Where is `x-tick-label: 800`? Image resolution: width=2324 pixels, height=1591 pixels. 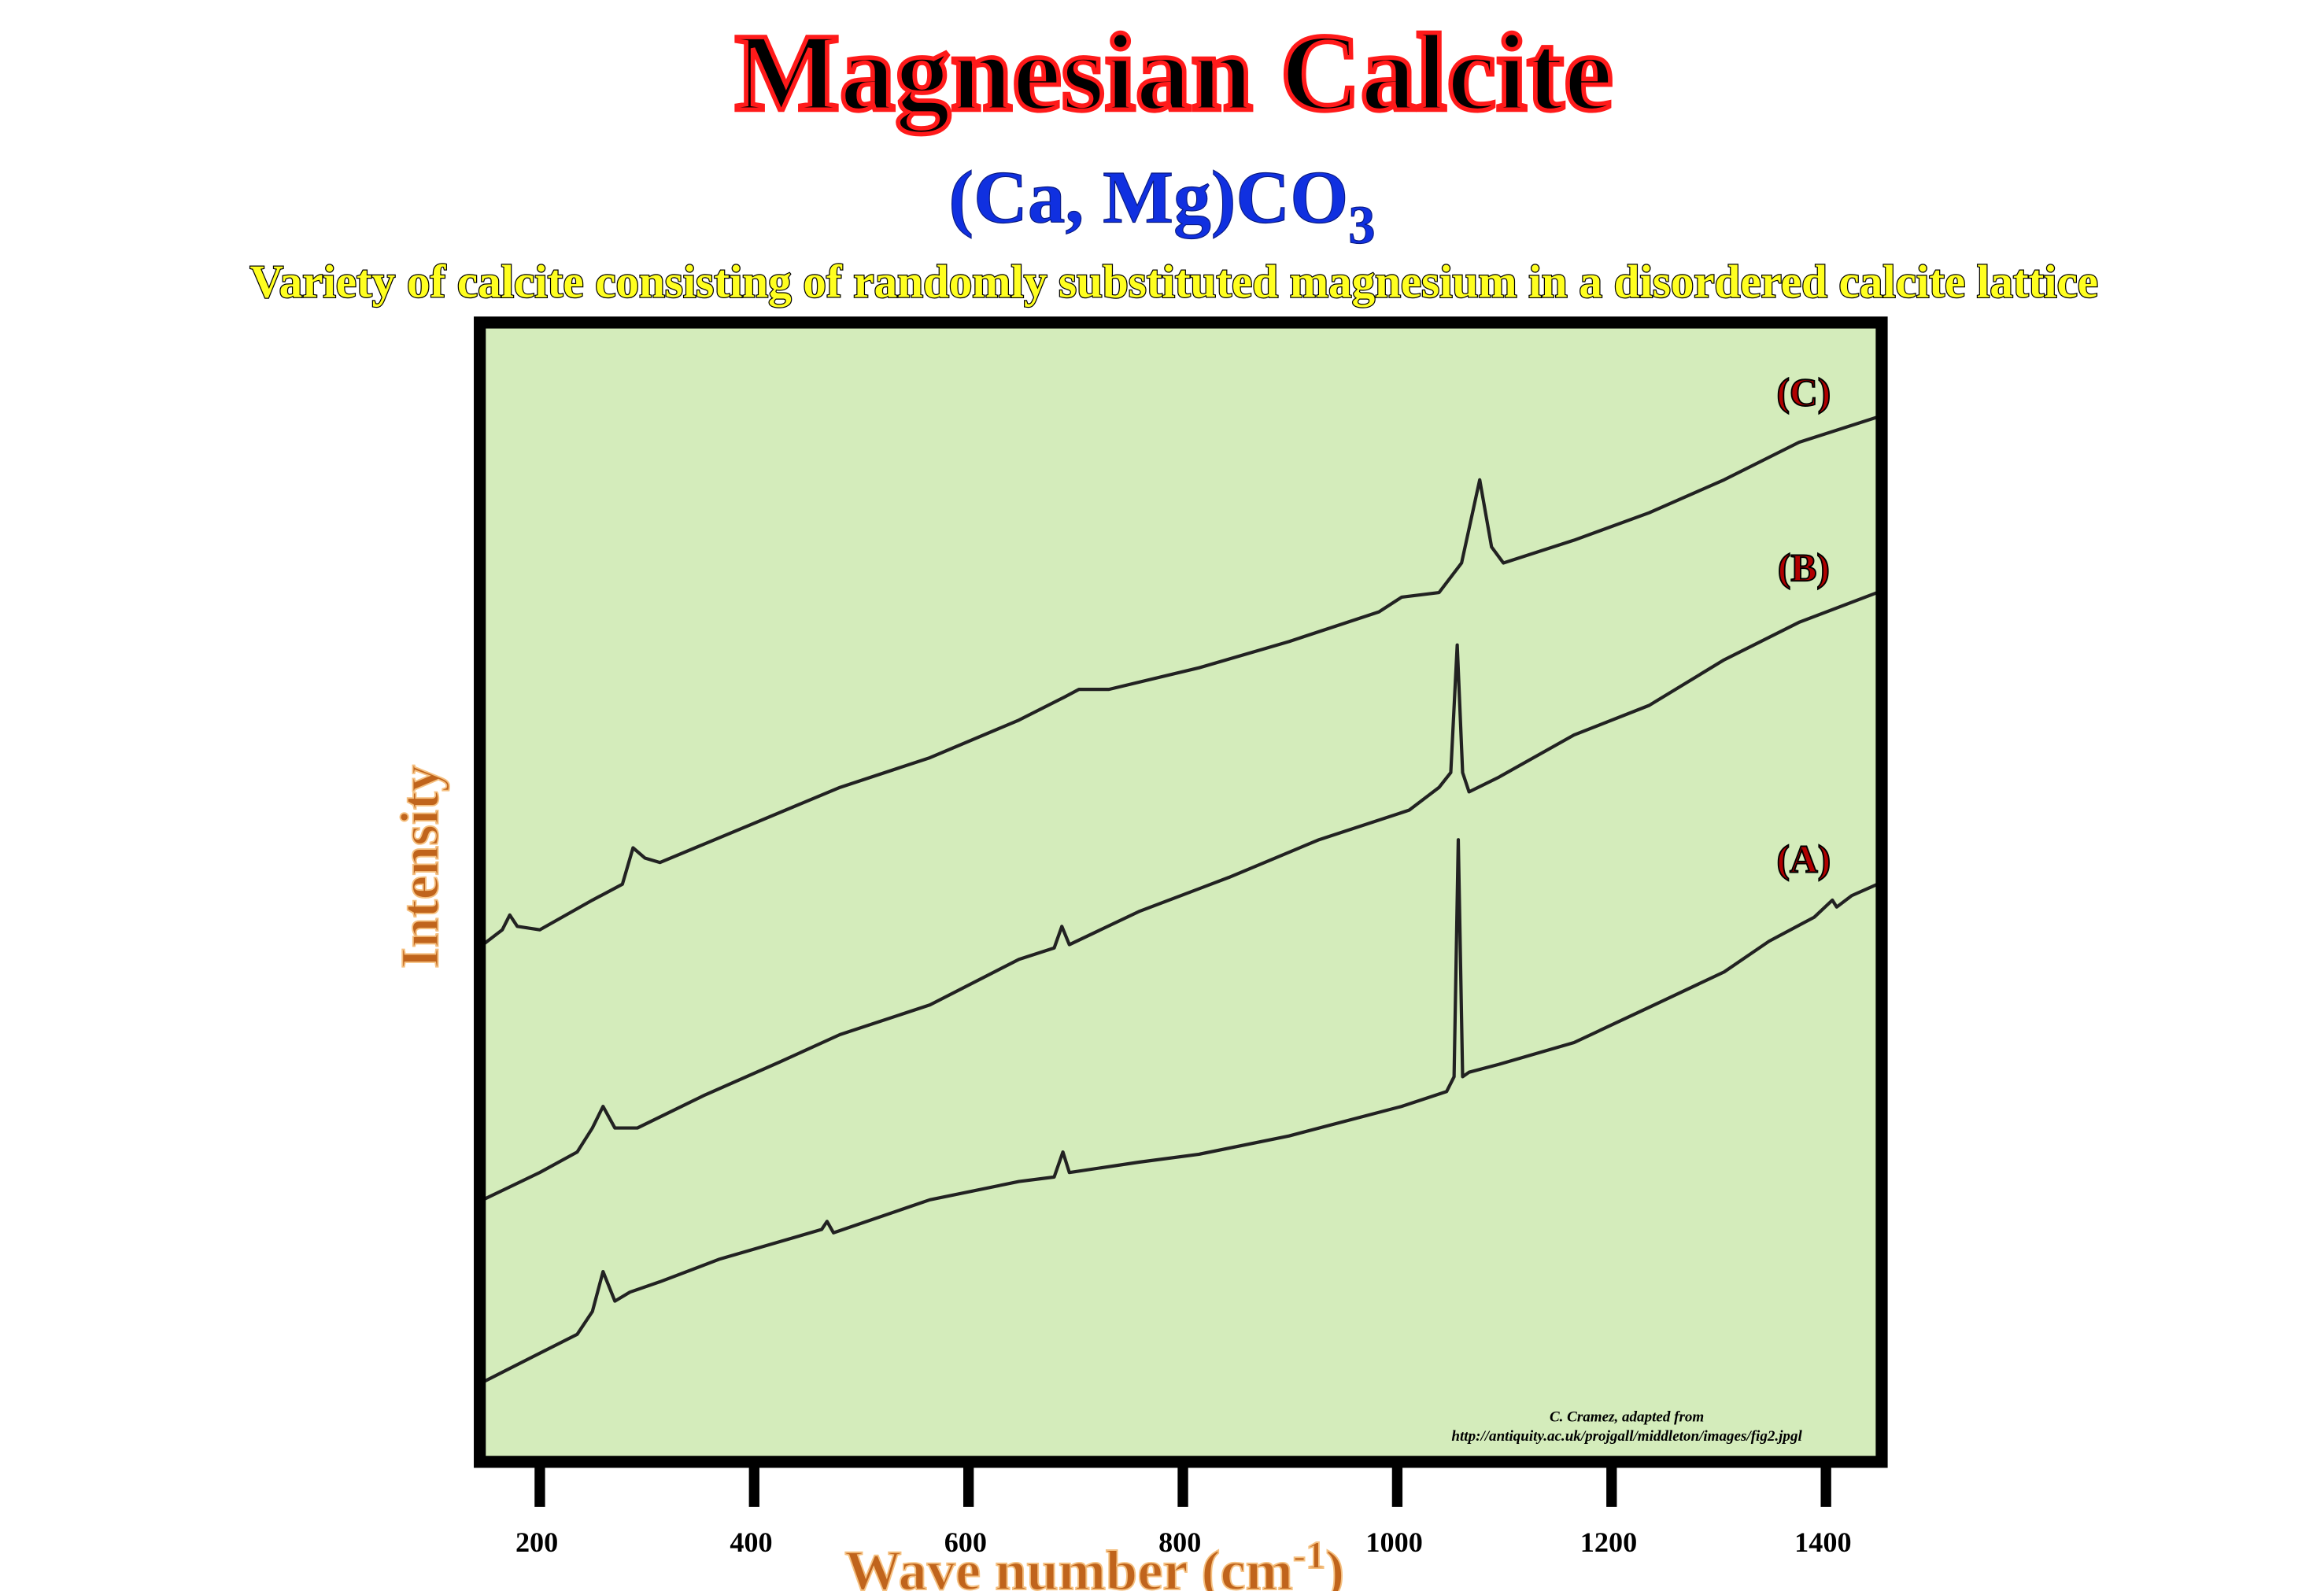 x-tick-label: 800 is located at coordinates (1179, 1542).